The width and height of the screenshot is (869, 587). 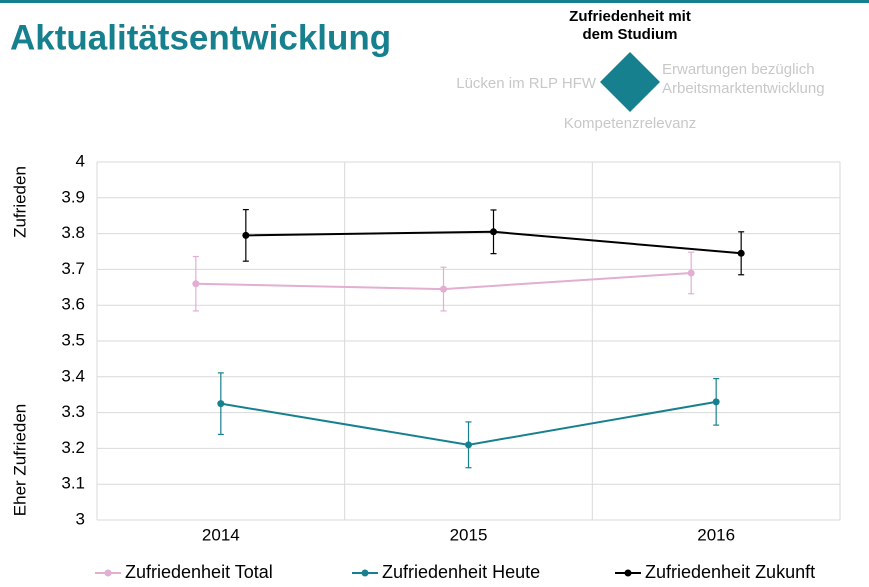 What do you see at coordinates (526, 83) in the screenshot?
I see `nav-left: Lücken im RLP HFW` at bounding box center [526, 83].